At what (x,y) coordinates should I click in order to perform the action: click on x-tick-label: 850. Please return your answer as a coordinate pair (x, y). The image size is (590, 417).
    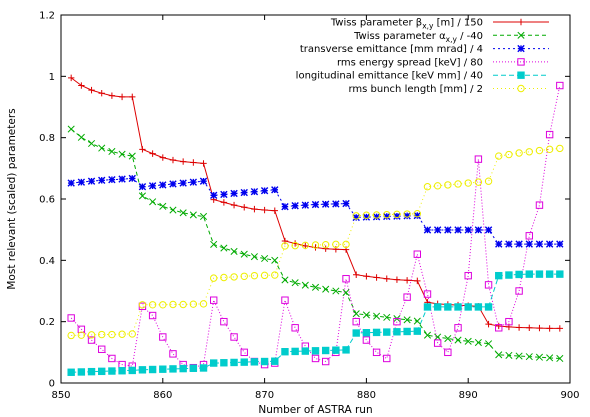
    Looking at the image, I should click on (60, 395).